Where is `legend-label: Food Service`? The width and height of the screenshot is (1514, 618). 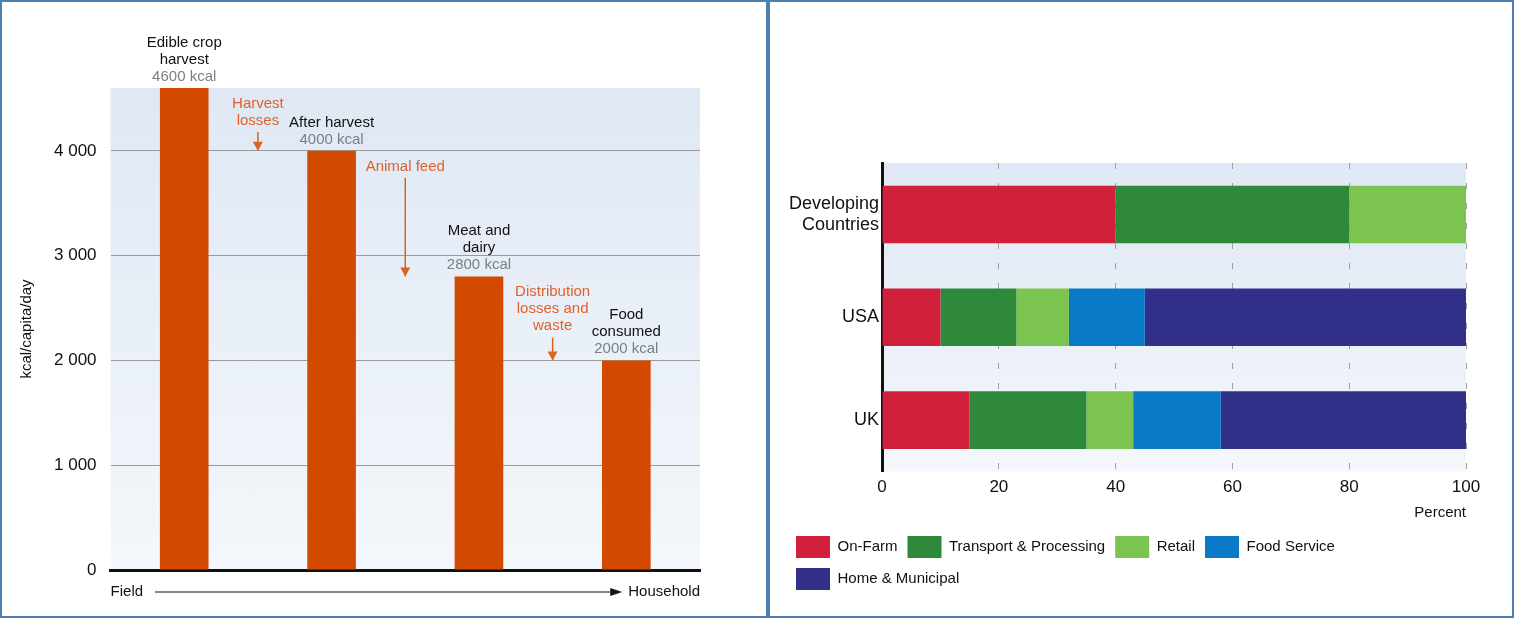
legend-label: Food Service is located at coordinates (1290, 546).